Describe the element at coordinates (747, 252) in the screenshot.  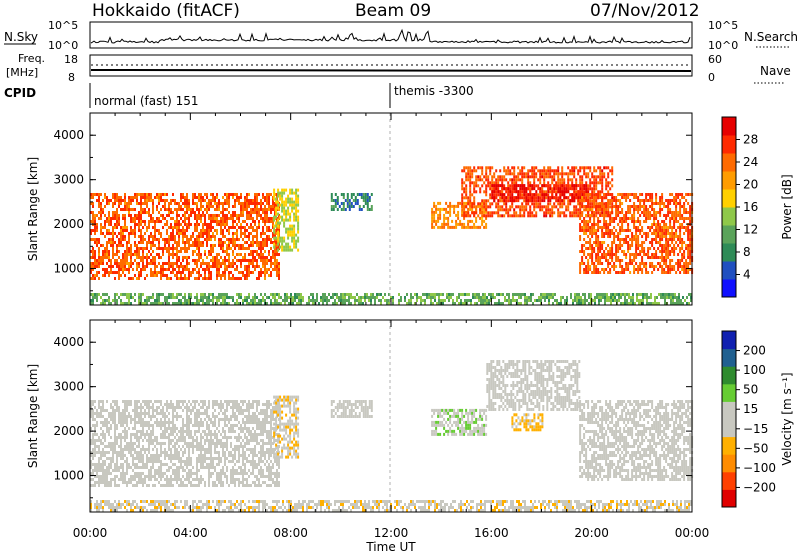
I see `power-colorbar-tick-label: 8` at that location.